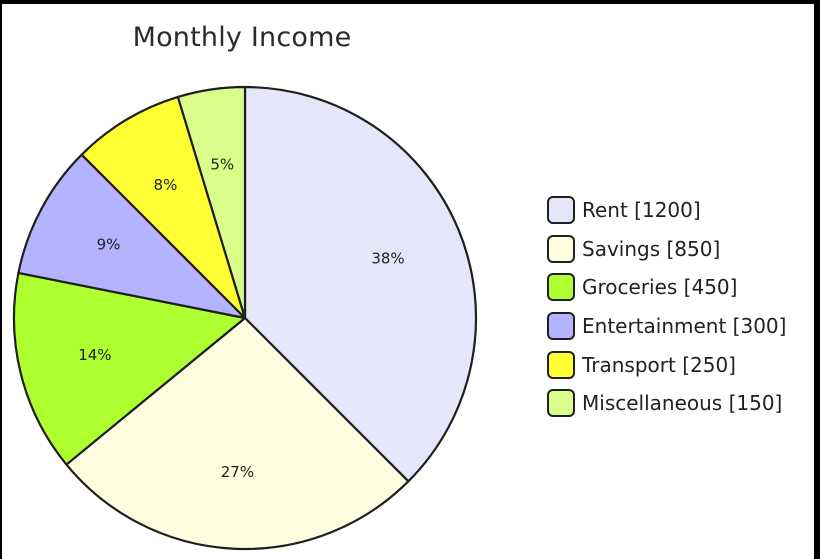 The image size is (820, 559). I want to click on legend-item-savings: Savings [850], so click(666, 249).